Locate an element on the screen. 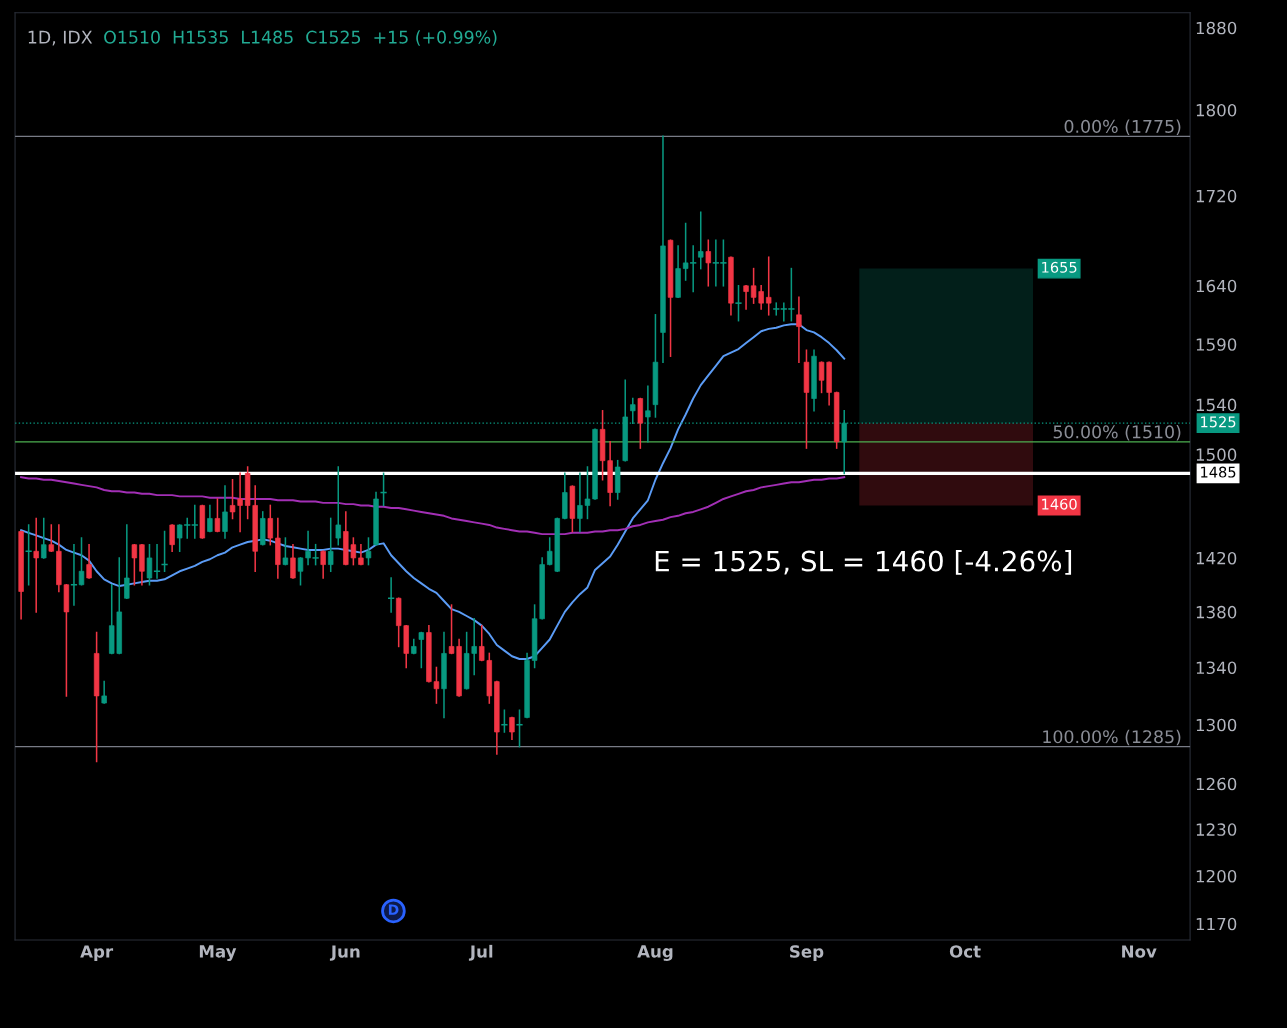 Image resolution: width=1287 pixels, height=1028 pixels. x-tick-label: Apr is located at coordinates (97, 953).